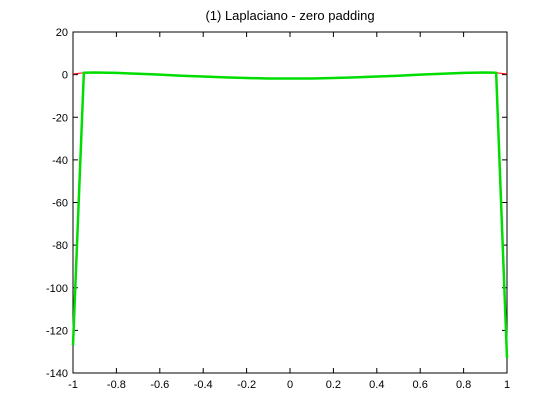 This screenshot has width=560, height=420. I want to click on x-tick-label: 0.2, so click(333, 385).